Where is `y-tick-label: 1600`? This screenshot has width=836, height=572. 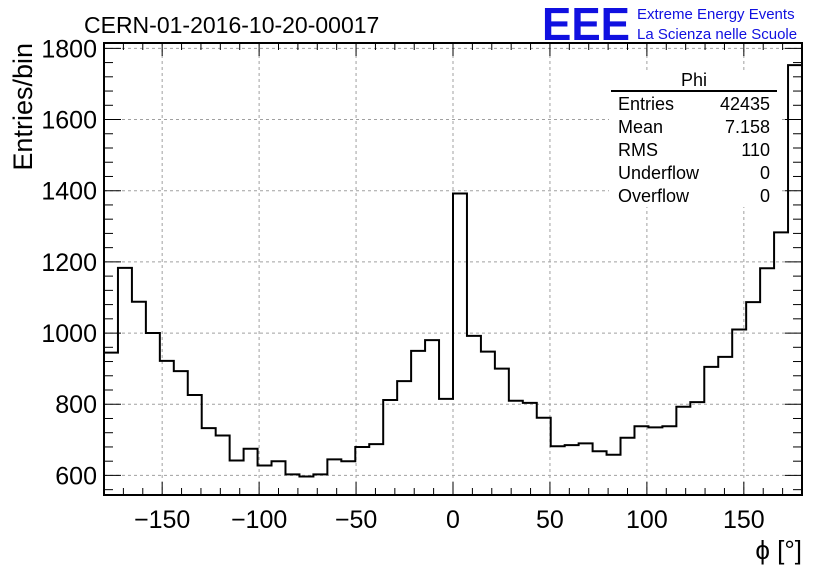 y-tick-label: 1600 is located at coordinates (69, 121).